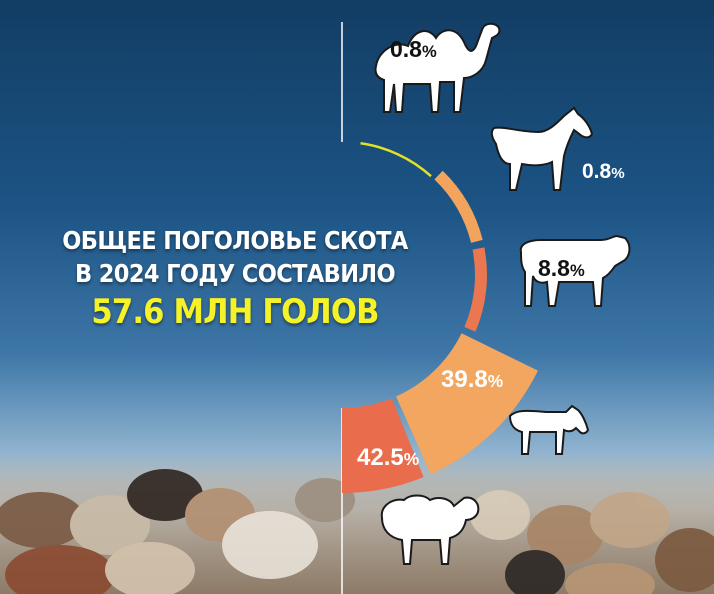  What do you see at coordinates (549, 429) in the screenshot?
I see `goat-icon` at bounding box center [549, 429].